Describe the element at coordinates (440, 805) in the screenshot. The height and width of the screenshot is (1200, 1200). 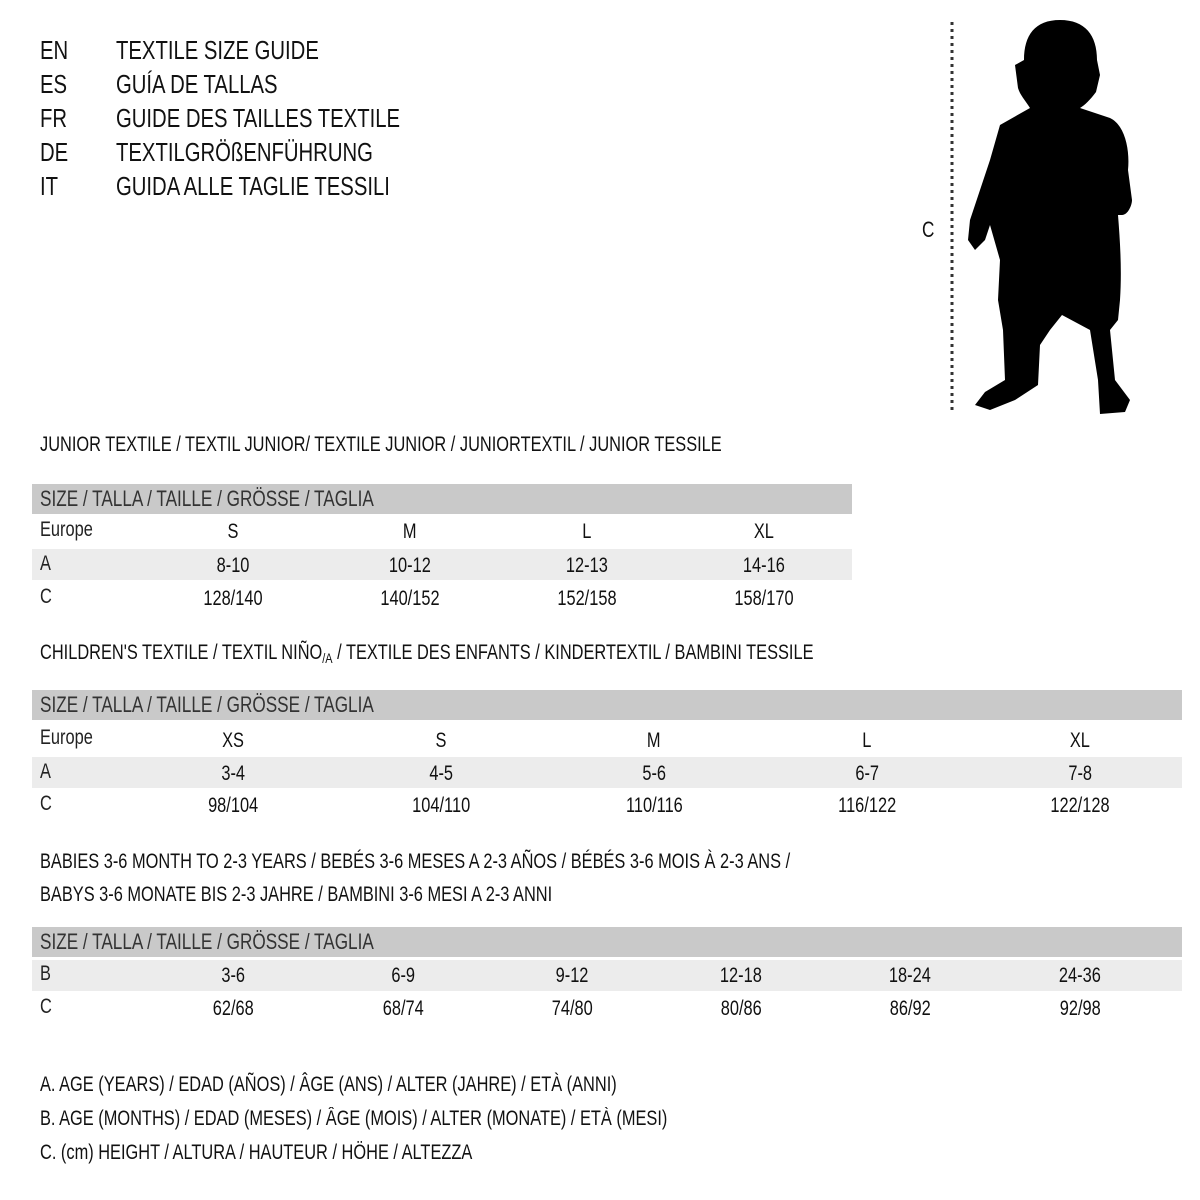
I see `table-cell: 104/110` at that location.